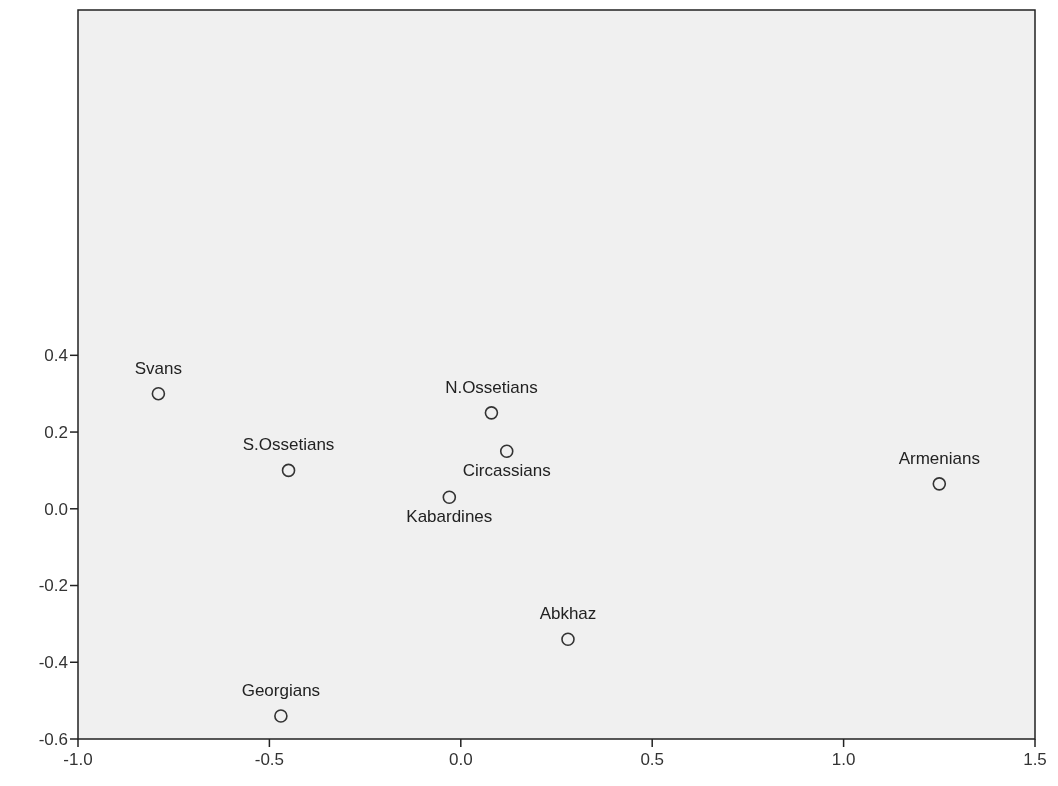  I want to click on y-tick-label: 0.4, so click(56, 356).